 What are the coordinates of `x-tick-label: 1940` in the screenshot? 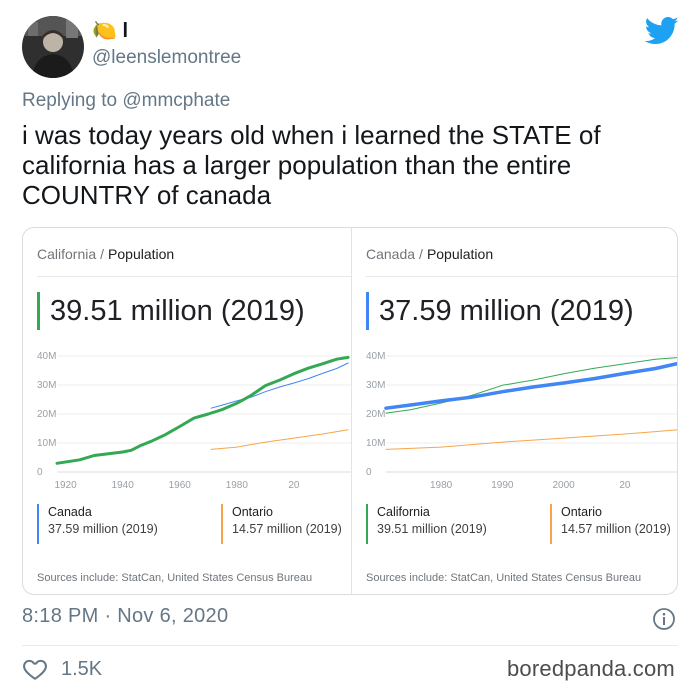 It's located at (123, 485).